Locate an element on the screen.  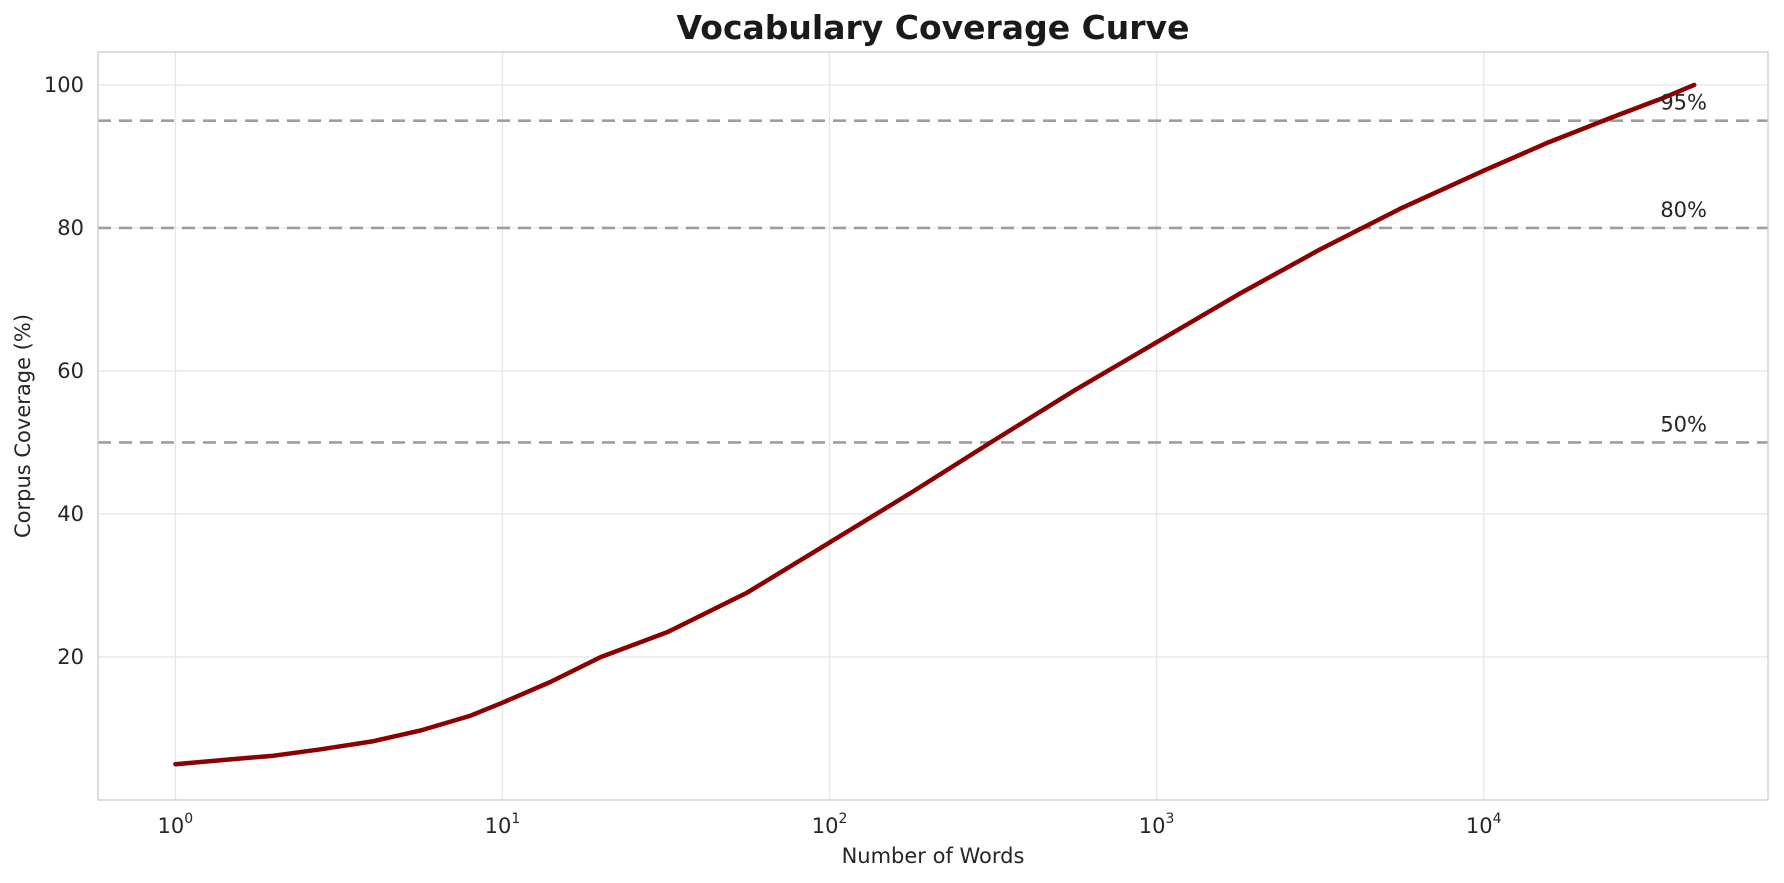
y-axis-label: Corpus Coverage (%) is located at coordinates (23, 426).